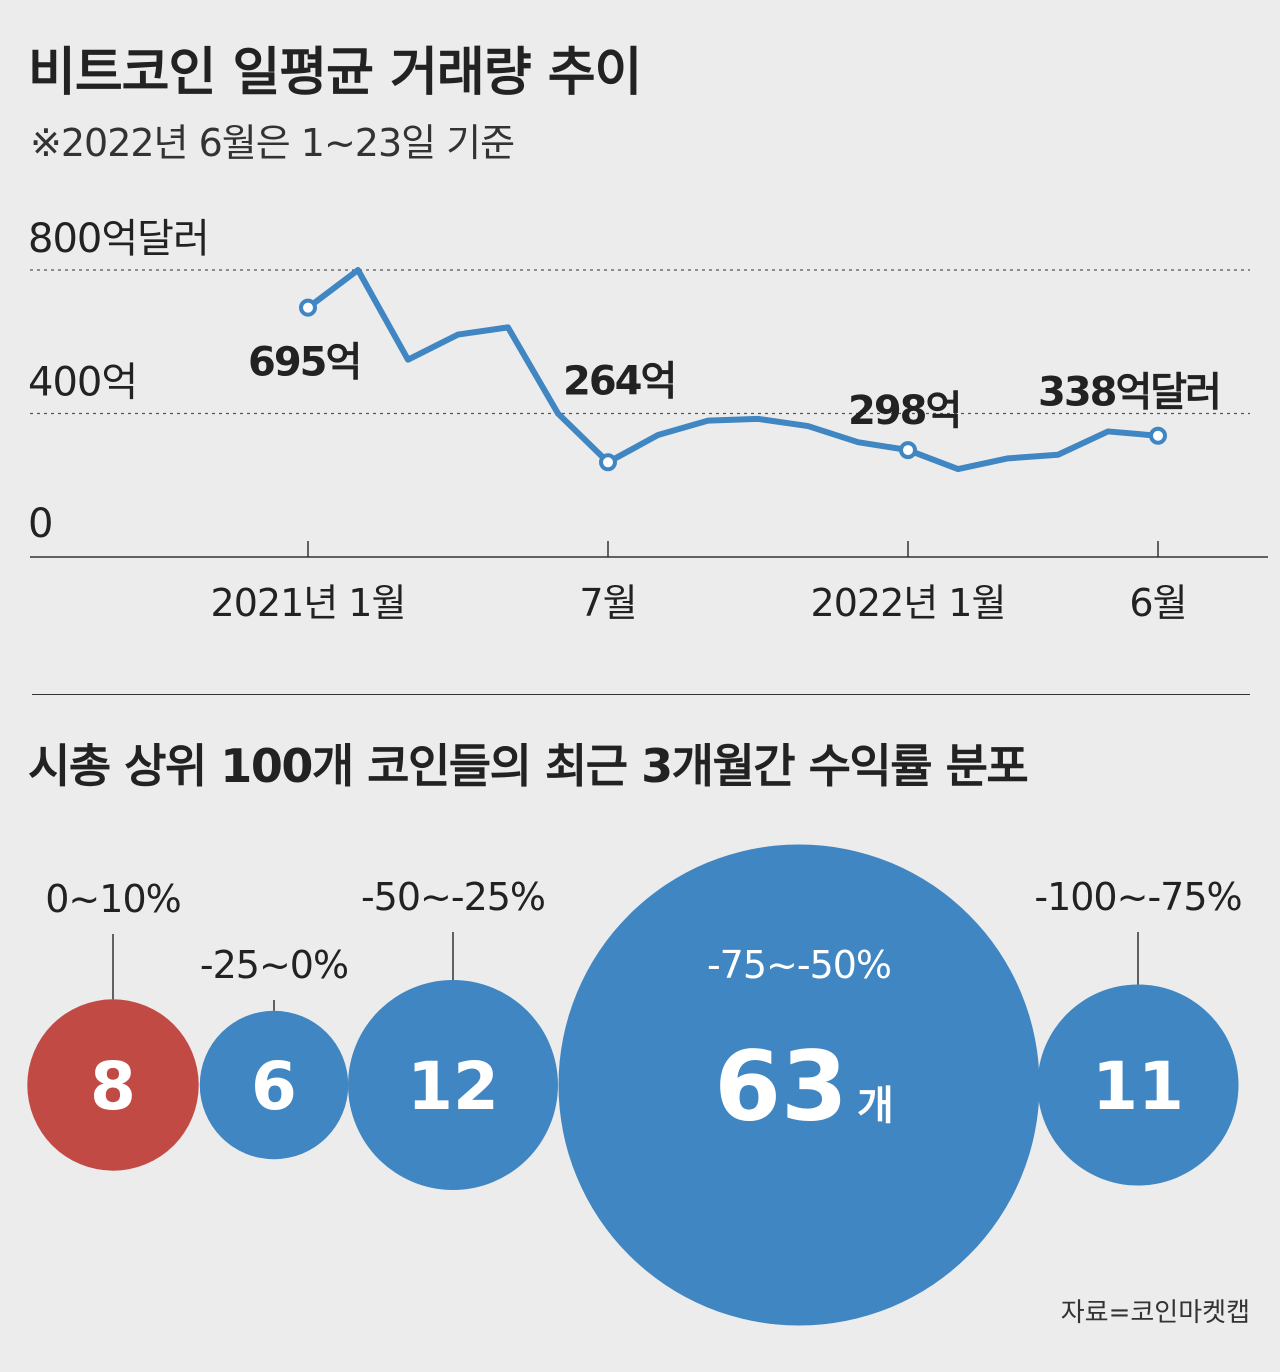 This screenshot has height=1372, width=1280. I want to click on bubble-value-0: 8, so click(113, 1086).